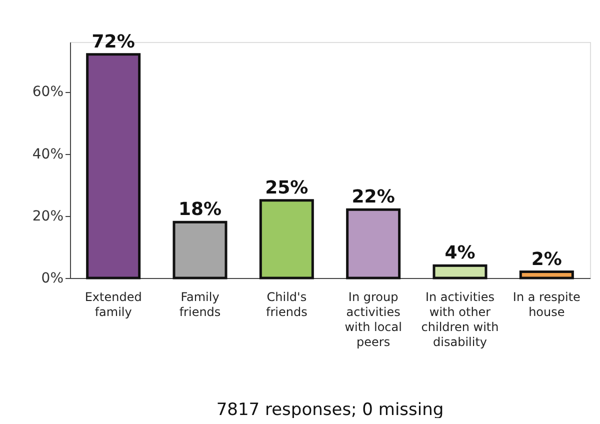  Describe the element at coordinates (546, 259) in the screenshot. I see `data-label: 2%` at that location.